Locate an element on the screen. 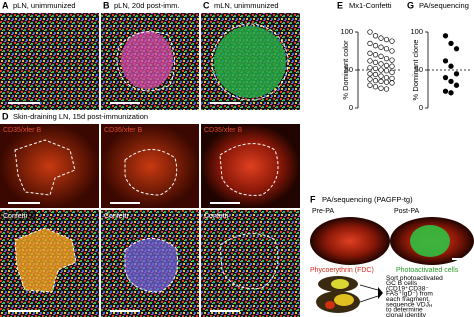  note-line: GC B cells is located at coordinates (402, 283).